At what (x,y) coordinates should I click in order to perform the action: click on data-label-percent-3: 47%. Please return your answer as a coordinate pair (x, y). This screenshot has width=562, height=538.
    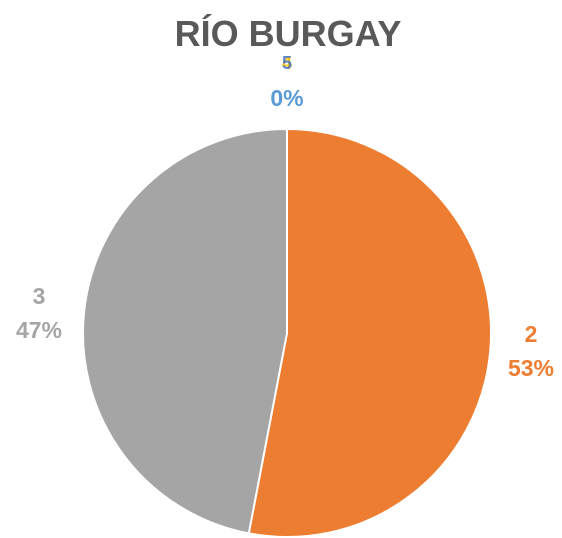
    Looking at the image, I should click on (39, 330).